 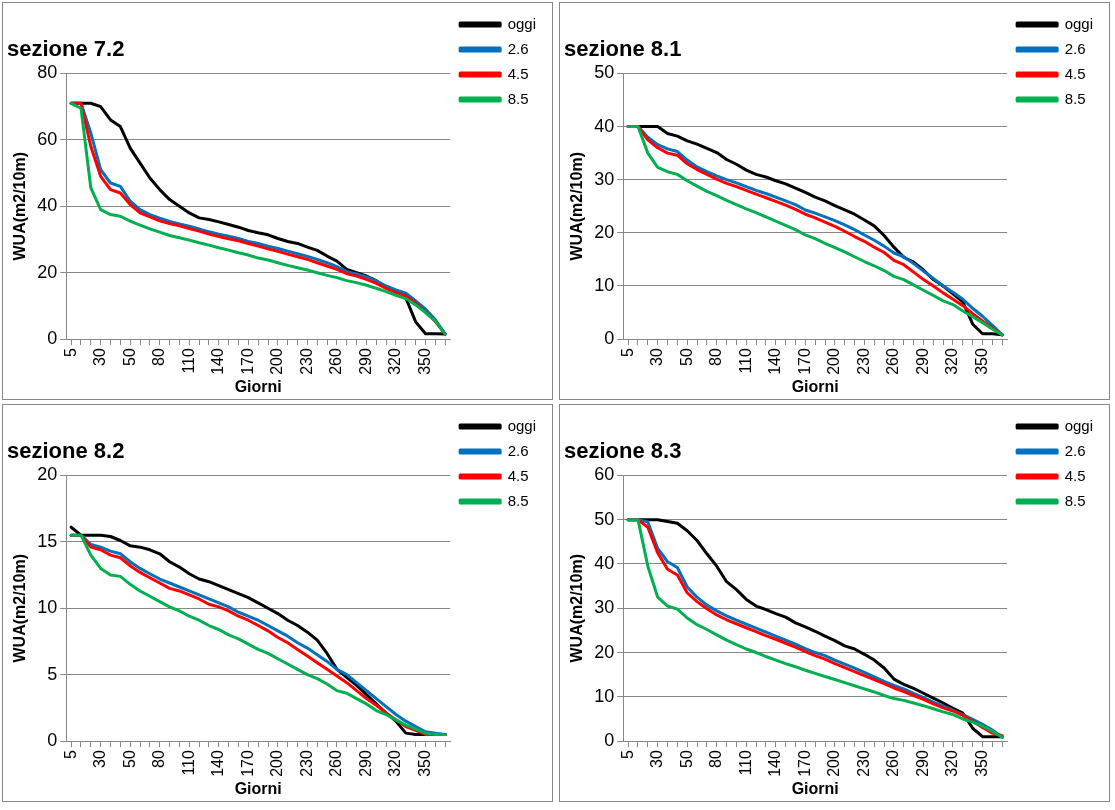 I want to click on chart-title: sezione 8.1, so click(x=623, y=49).